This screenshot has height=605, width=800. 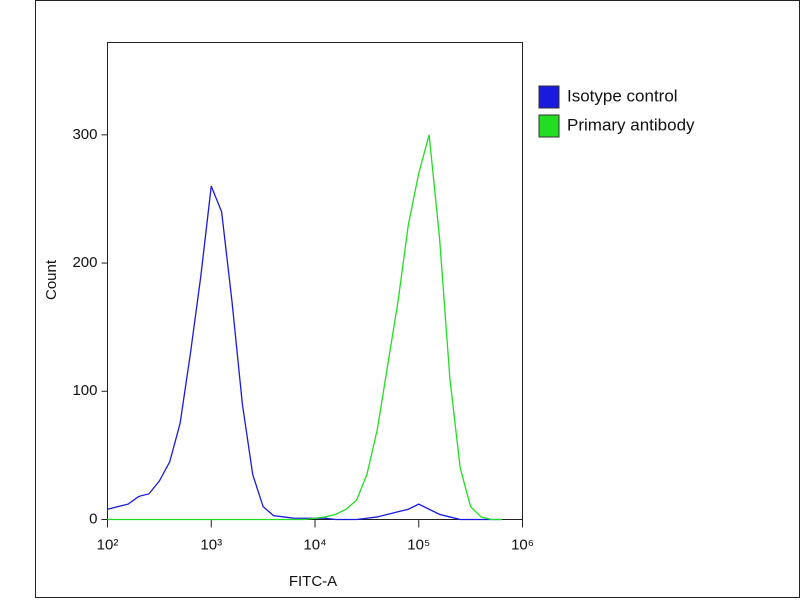 What do you see at coordinates (84, 134) in the screenshot?
I see `y-tick-label: 300` at bounding box center [84, 134].